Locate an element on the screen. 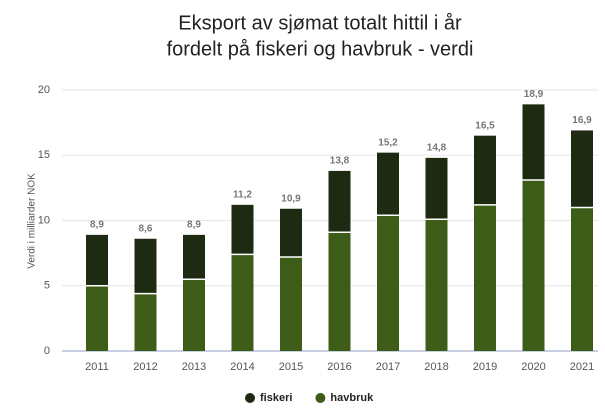 Image resolution: width=605 pixels, height=408 pixels. legend-label: fiskeri is located at coordinates (276, 398).